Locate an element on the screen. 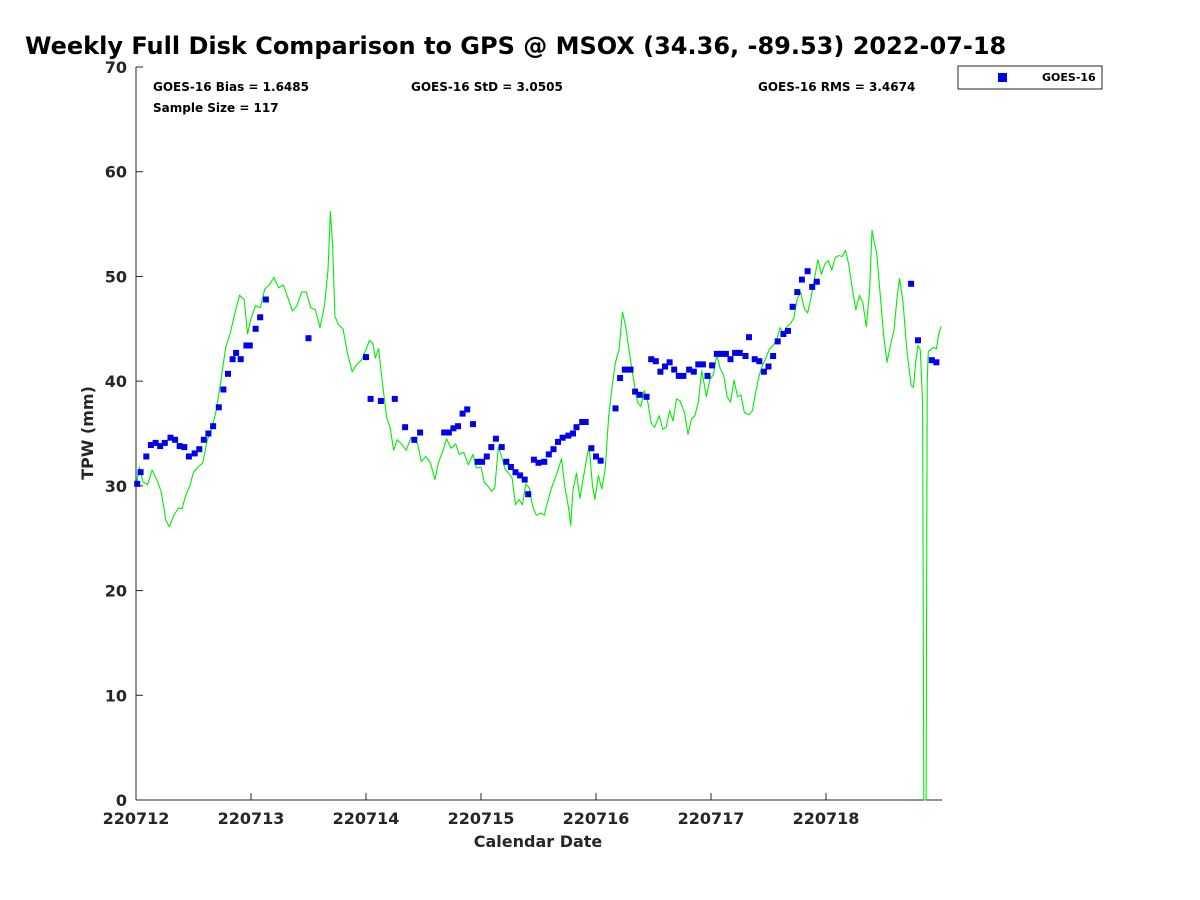  y-axis-label: TPW (mm) is located at coordinates (87, 433).